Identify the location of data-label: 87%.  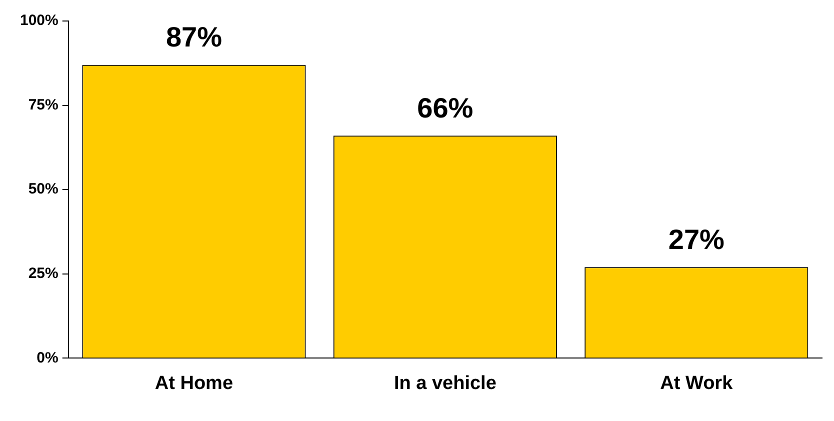
(194, 37).